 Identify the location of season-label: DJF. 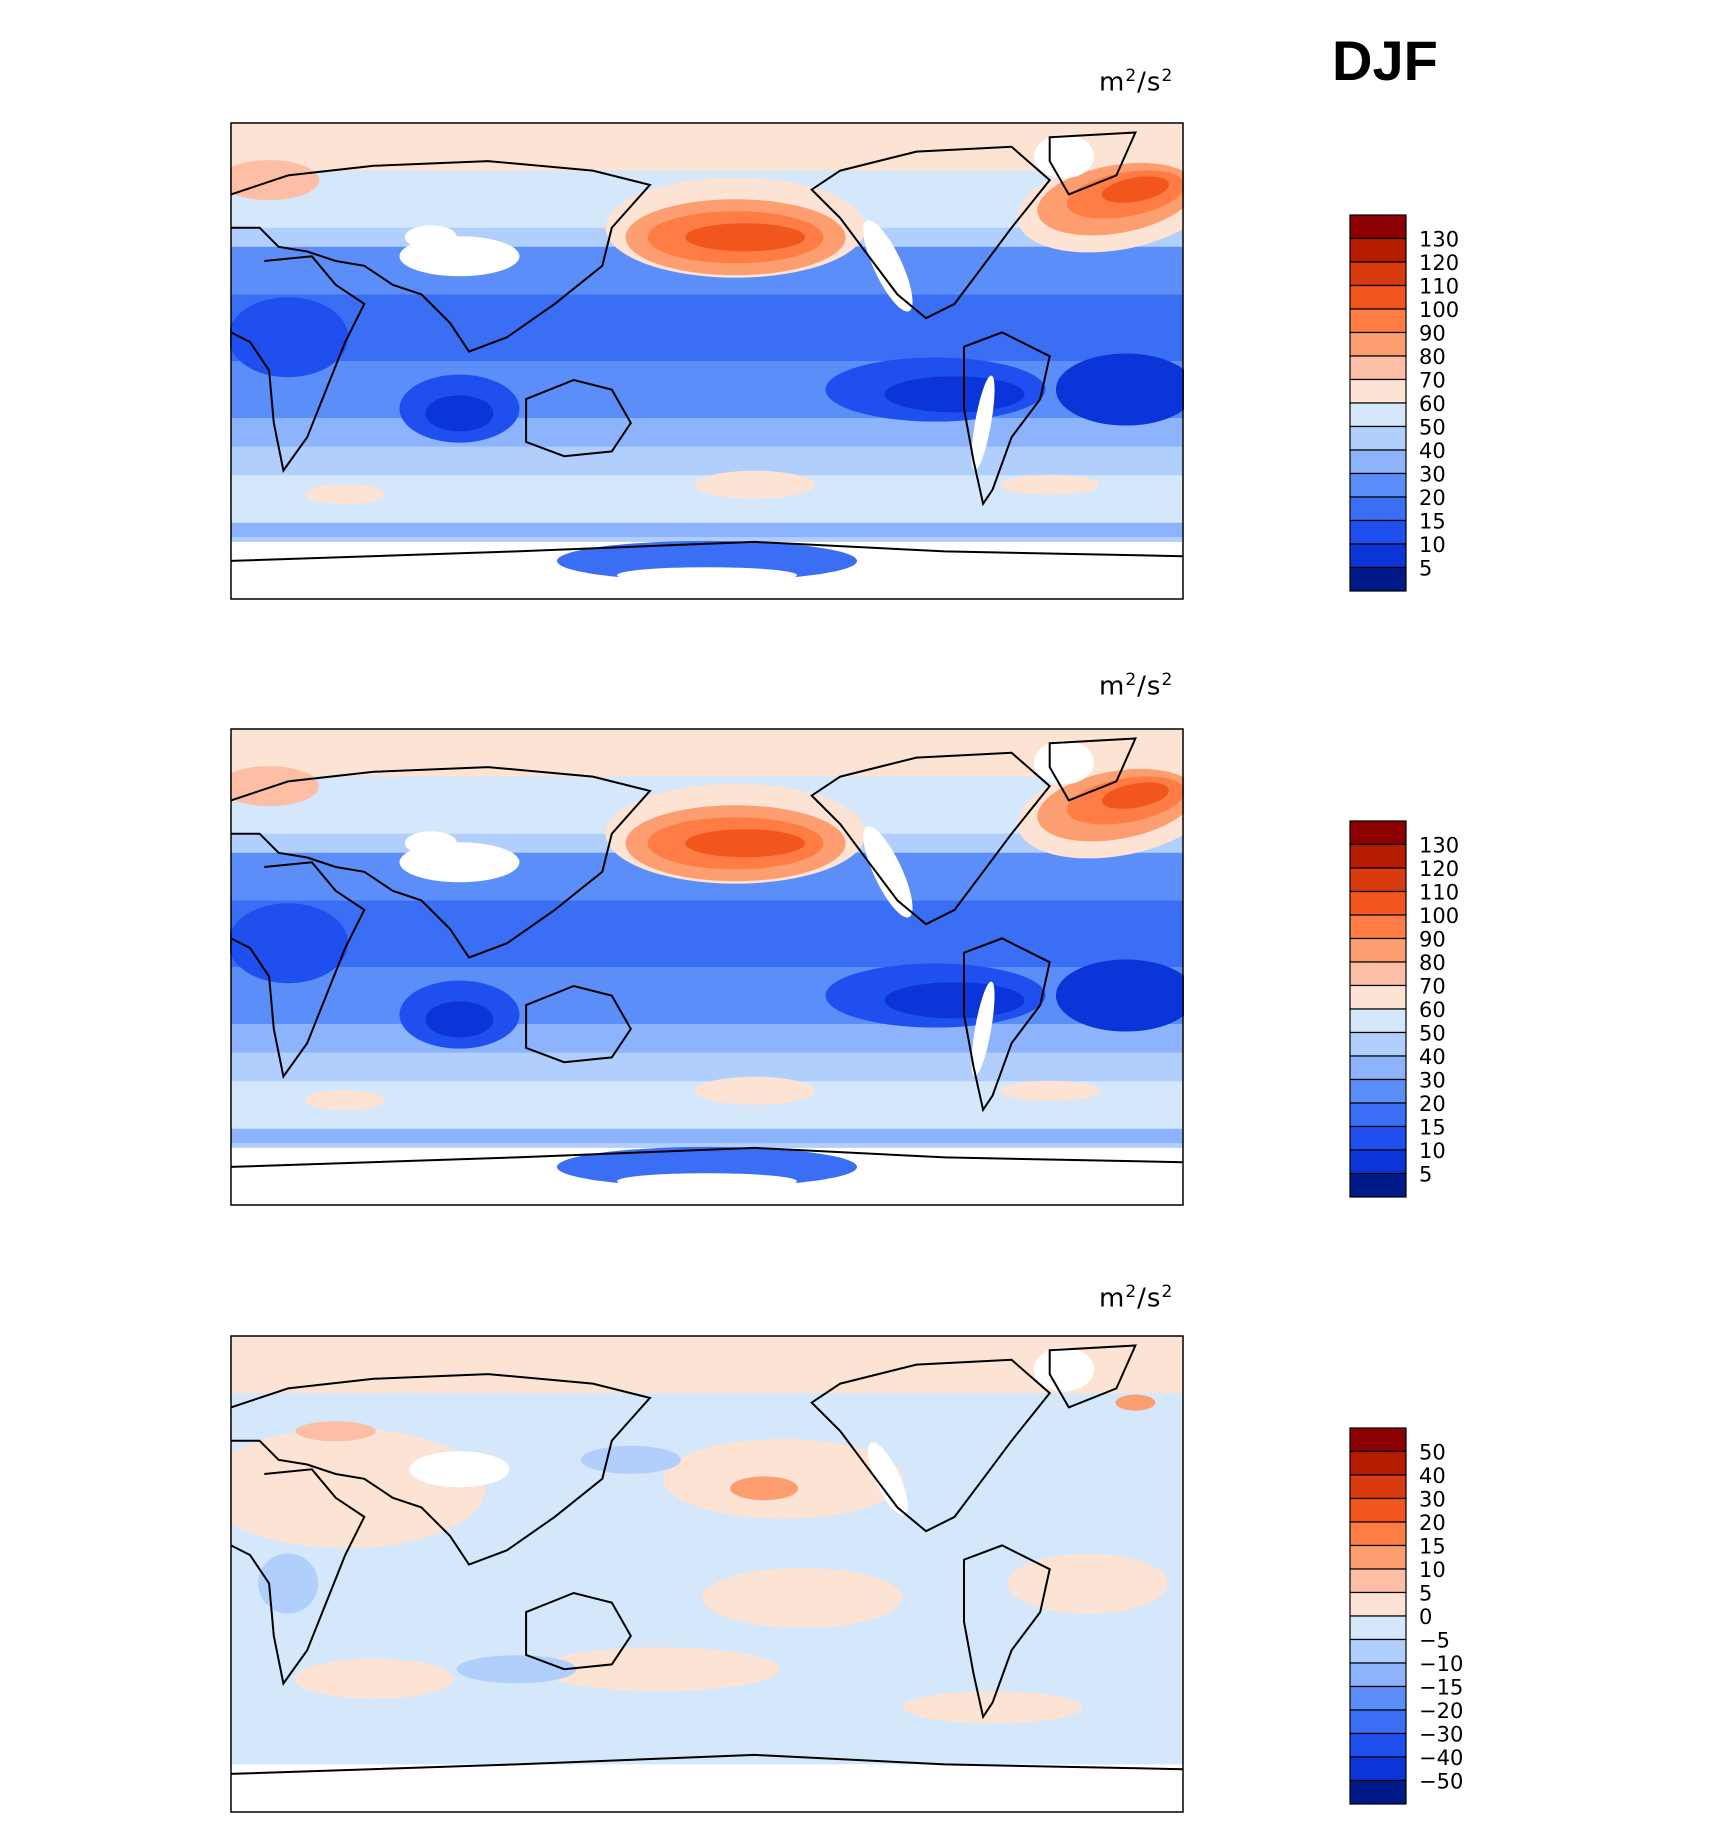
(1385, 60).